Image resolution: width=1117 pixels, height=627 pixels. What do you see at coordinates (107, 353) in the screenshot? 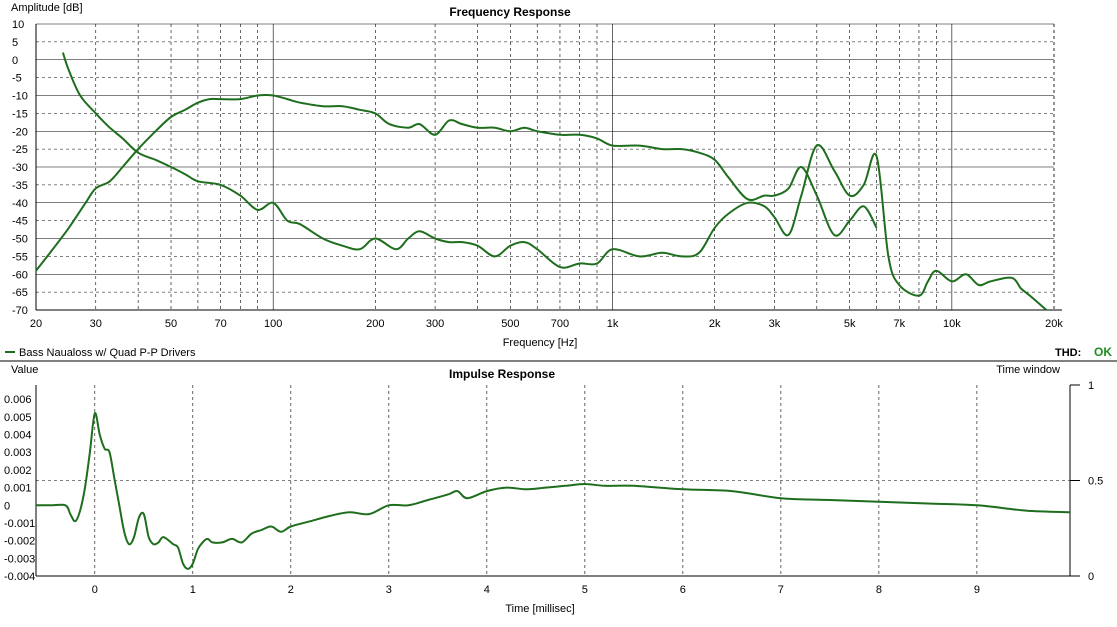
I see `legend-label: Bass Naualoss w/ Quad P-P Drivers` at bounding box center [107, 353].